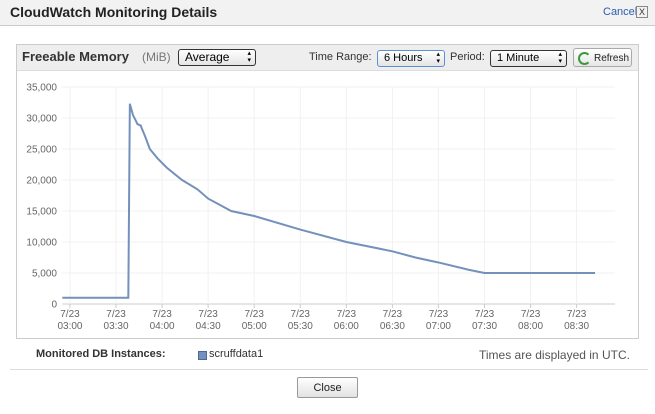  What do you see at coordinates (554, 355) in the screenshot?
I see `utc-note: Times are displayed in UTC.` at bounding box center [554, 355].